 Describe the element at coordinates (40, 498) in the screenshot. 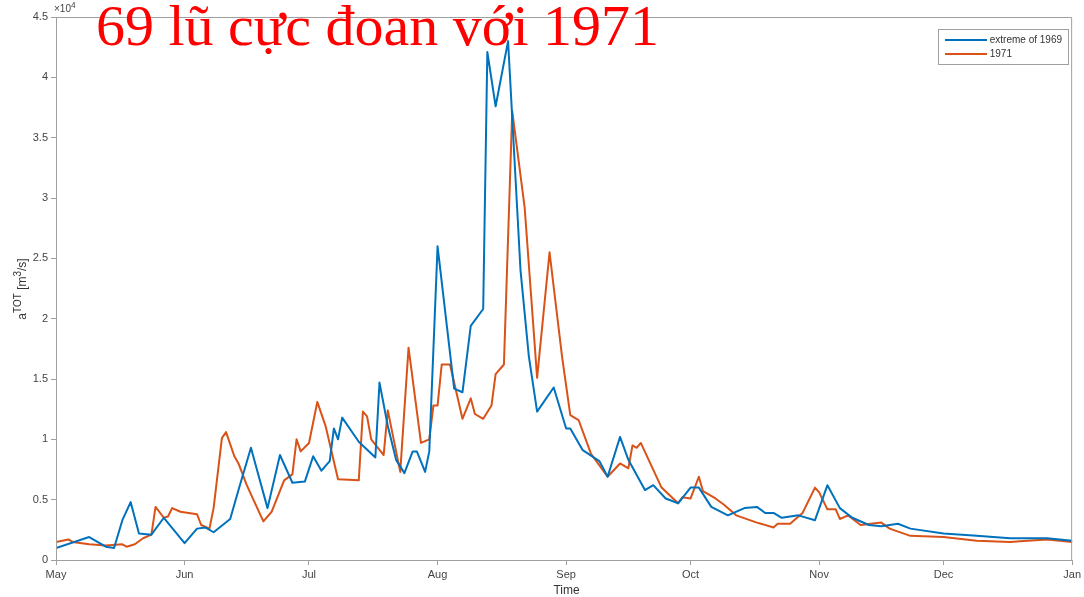

I see `y-tick-label: 0.5` at that location.